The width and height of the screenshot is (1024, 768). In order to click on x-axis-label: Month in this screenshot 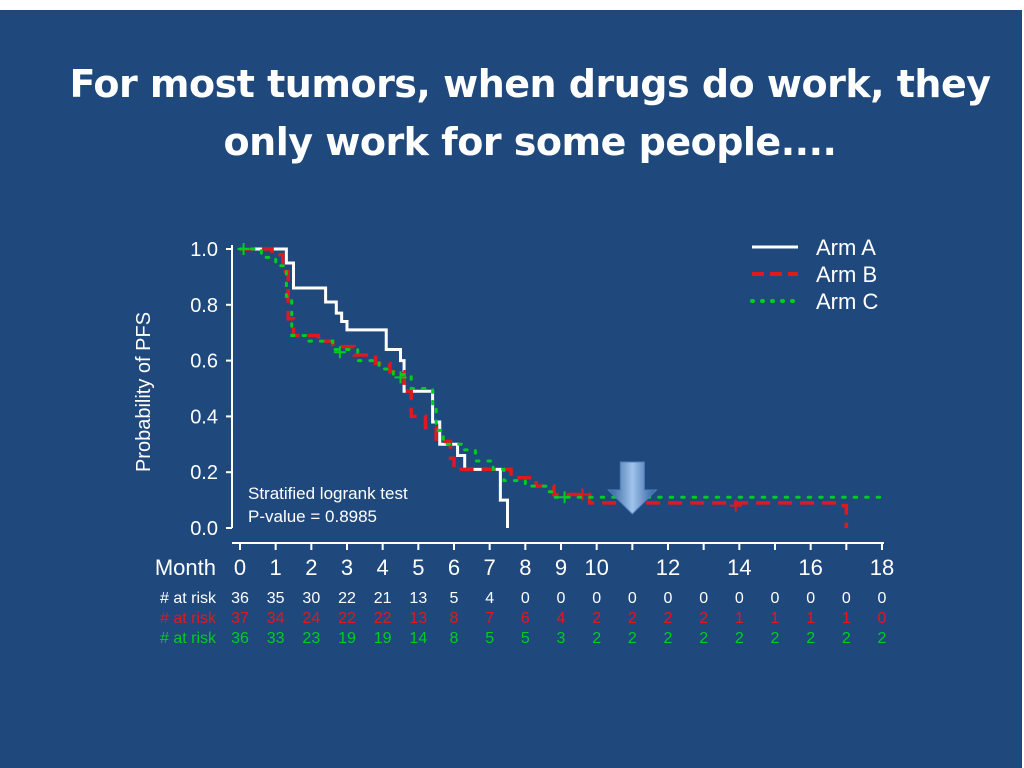, I will do `click(185, 567)`.